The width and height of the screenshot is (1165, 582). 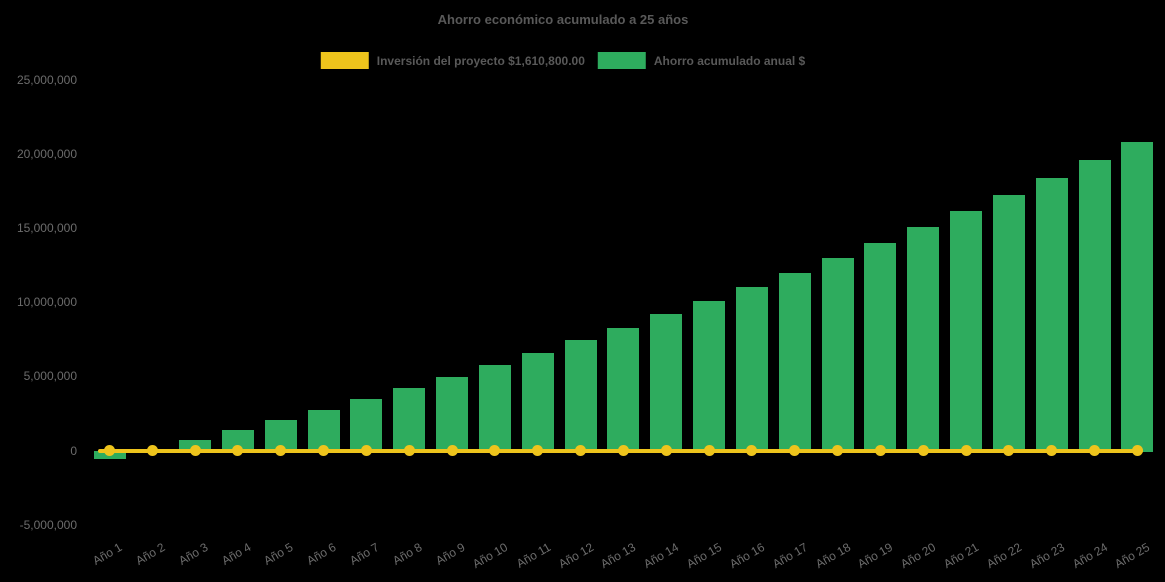 I want to click on bar-año-12, so click(x=580, y=396).